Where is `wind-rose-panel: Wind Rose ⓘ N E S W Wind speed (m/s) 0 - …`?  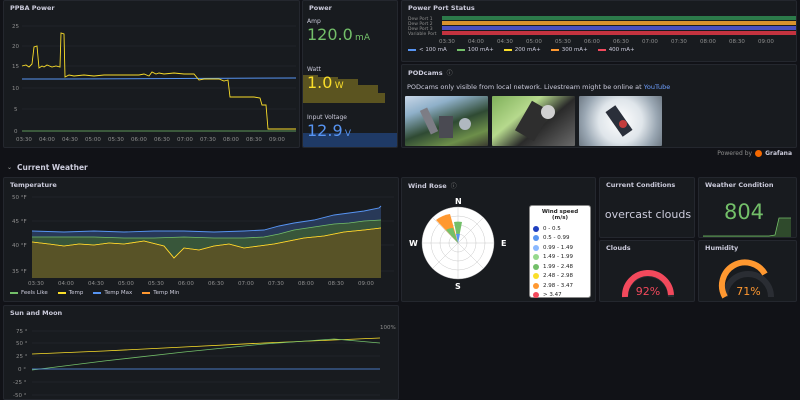
wind-rose-panel: Wind Rose ⓘ N E S W Wind speed (m/s) 0 - … is located at coordinates (498, 239).